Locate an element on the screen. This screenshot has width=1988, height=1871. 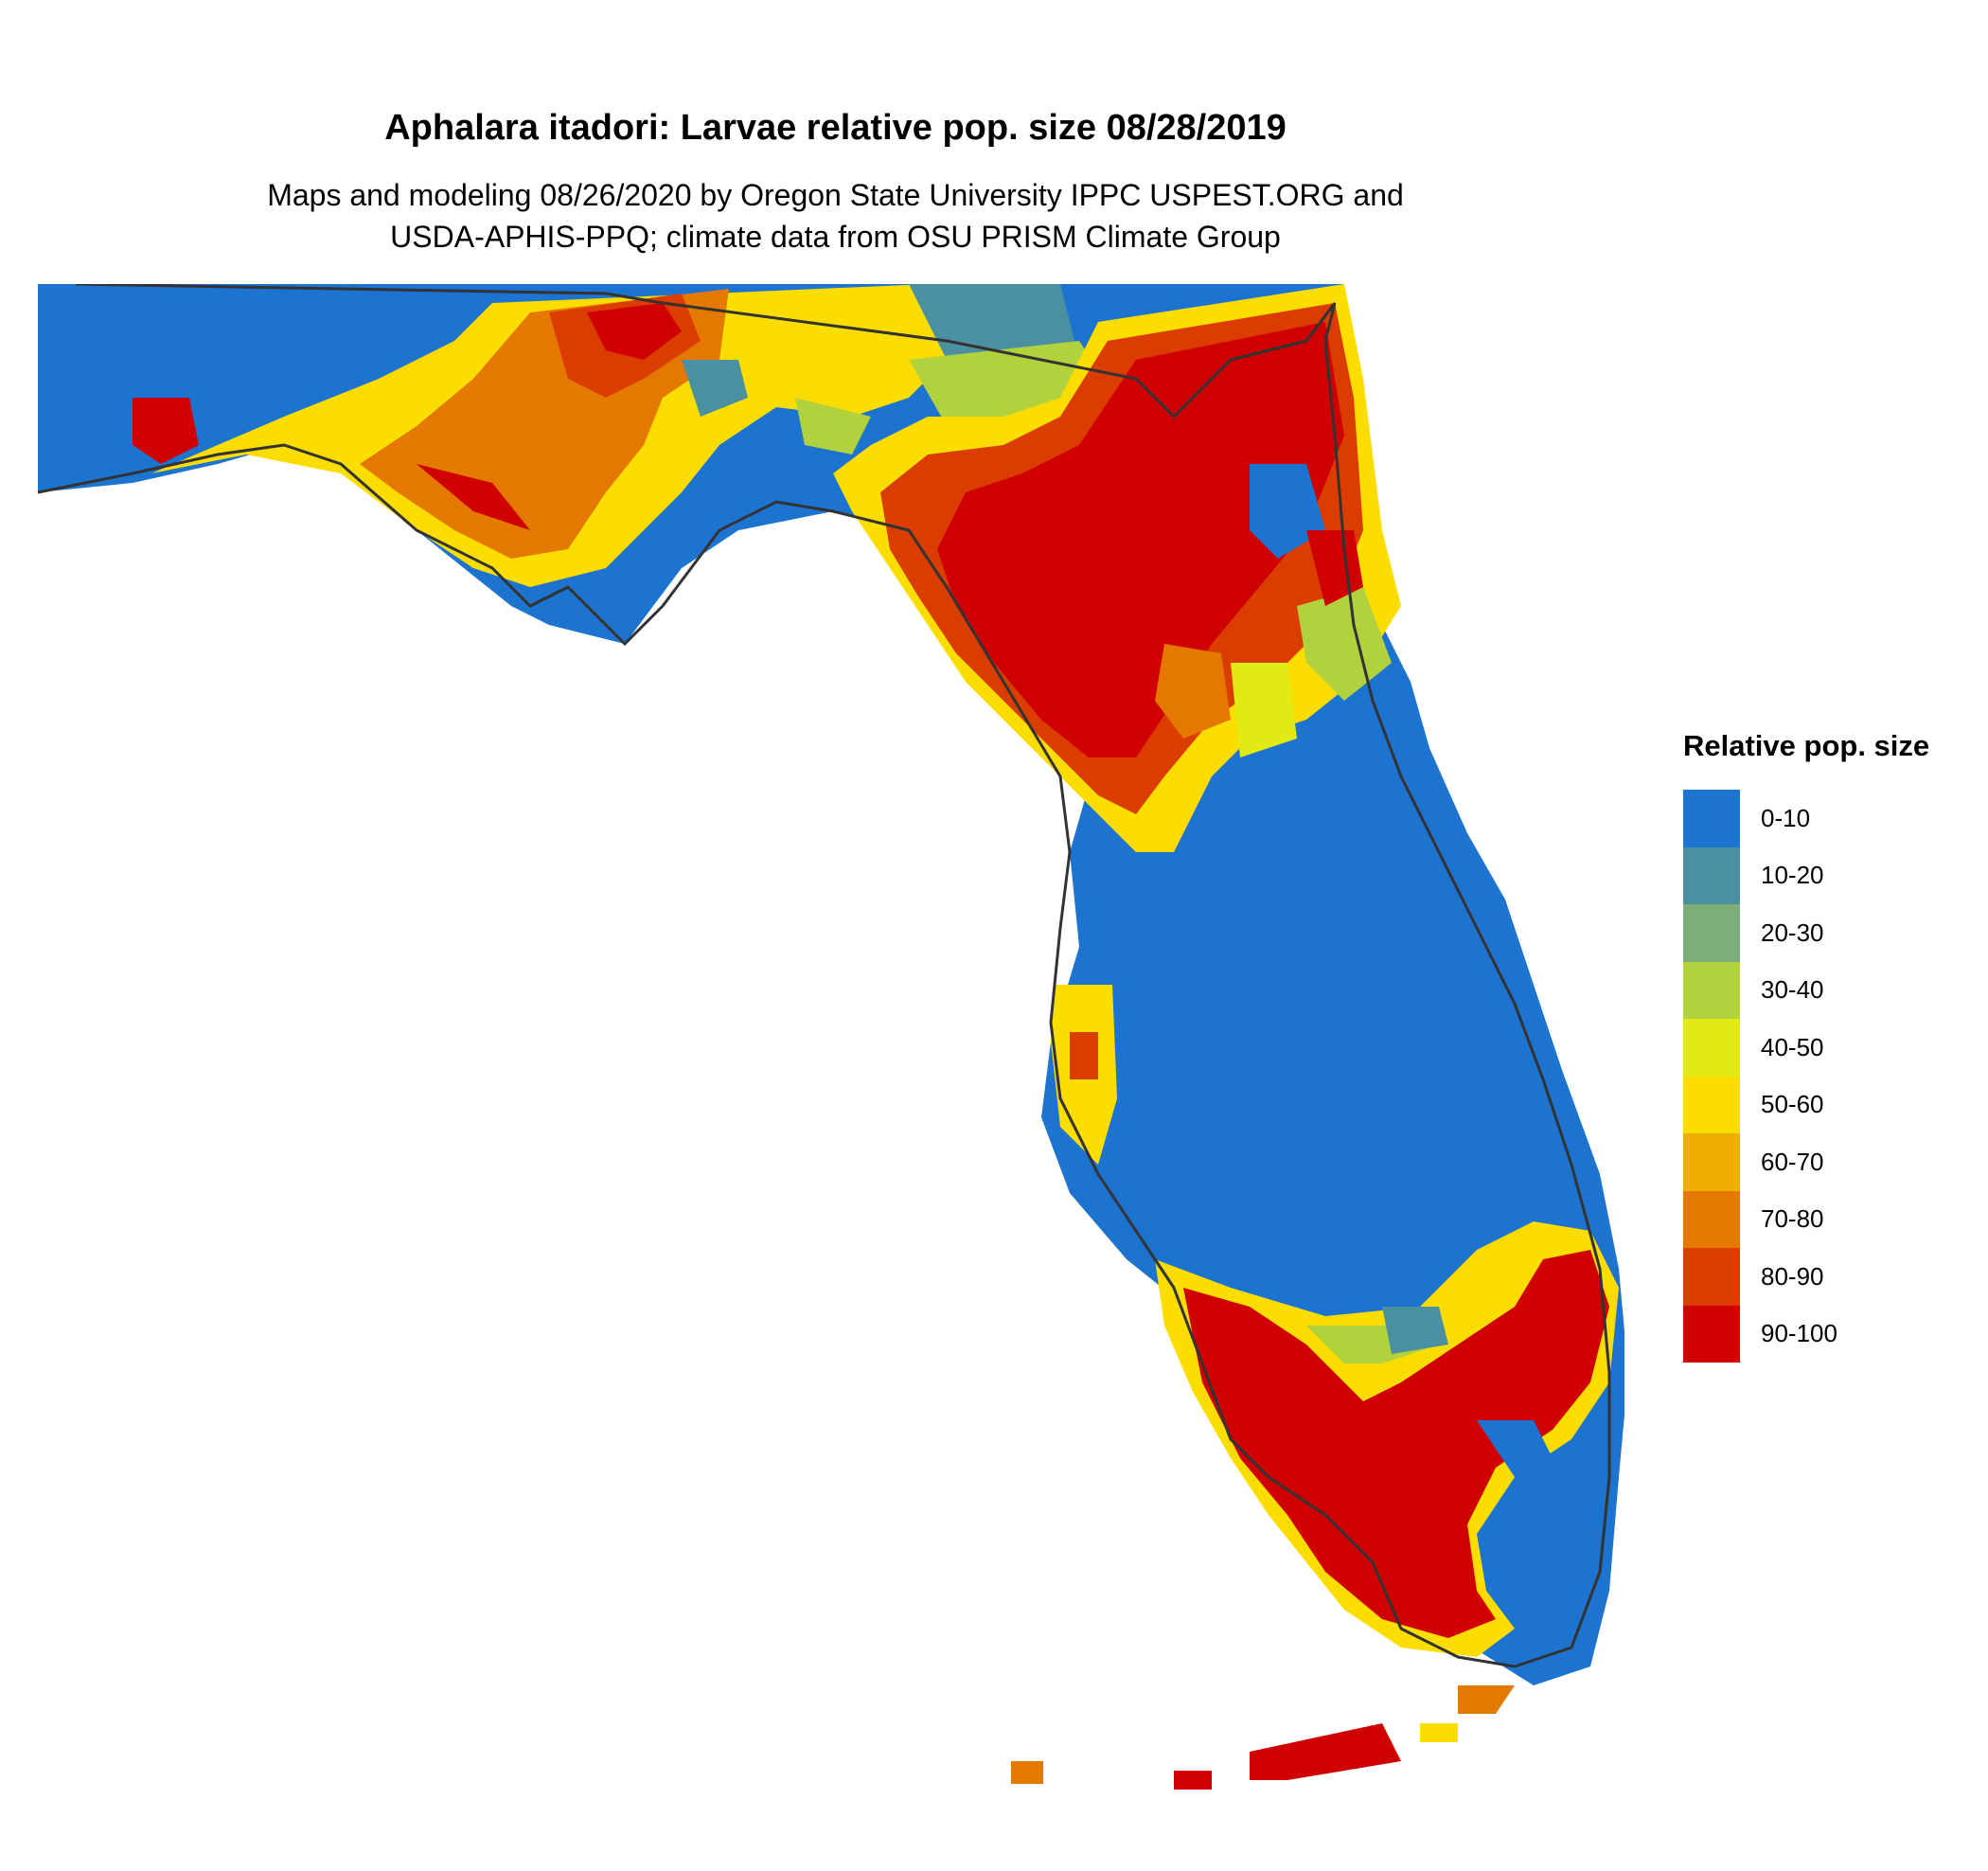
legend-item: 50-60 is located at coordinates (1825, 1104).